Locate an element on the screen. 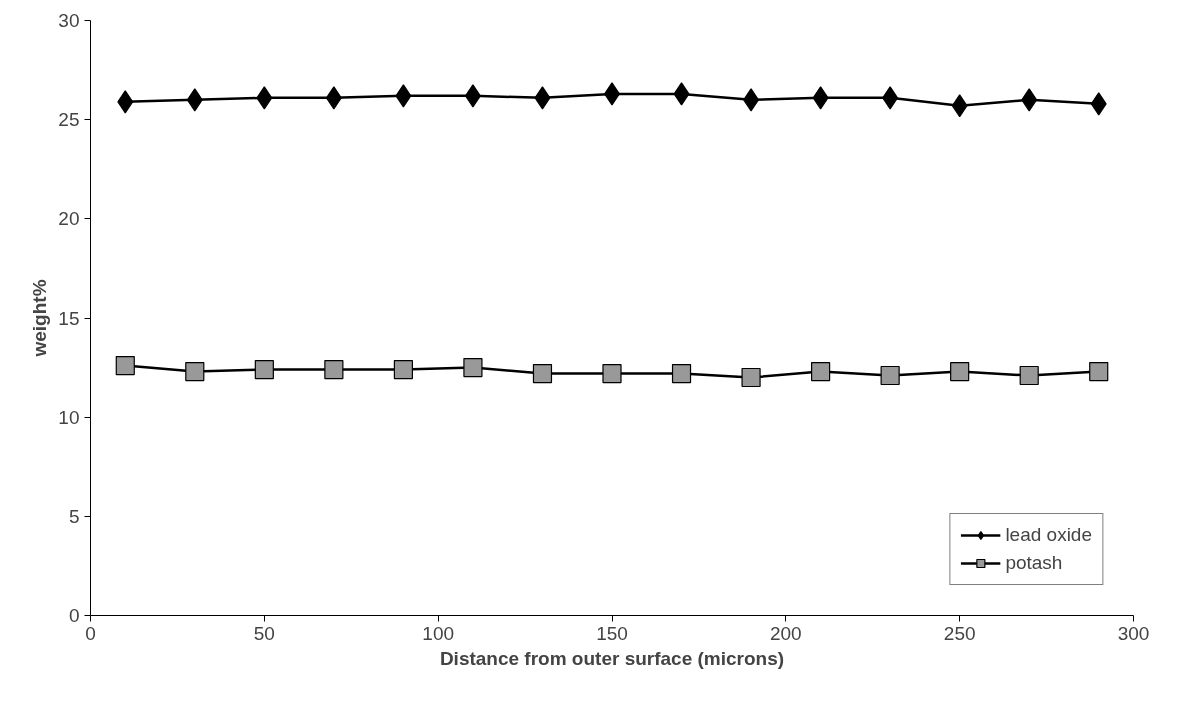 The height and width of the screenshot is (705, 1183). x-tick-label: 100 is located at coordinates (438, 633).